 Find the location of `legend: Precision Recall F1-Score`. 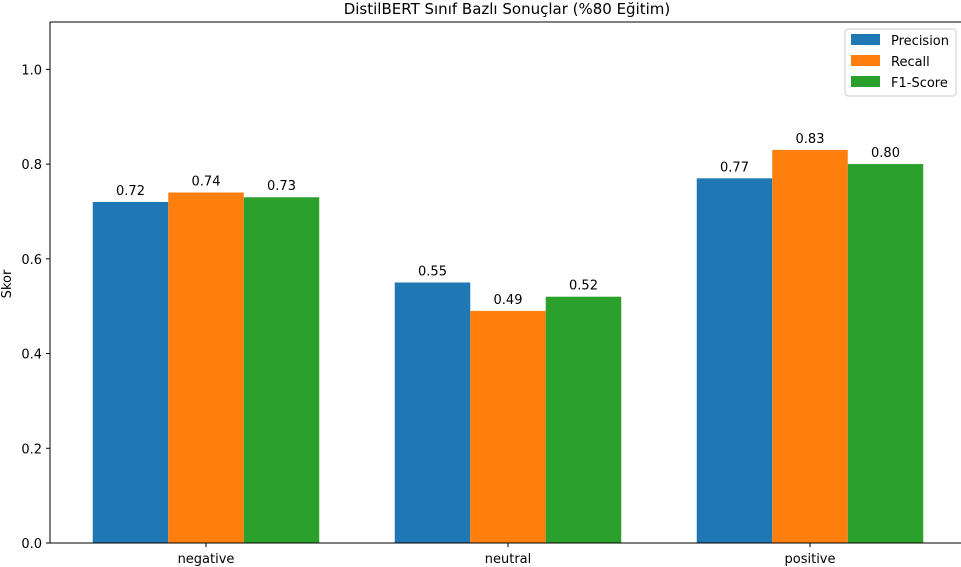

legend: Precision Recall F1-Score is located at coordinates (900, 62).